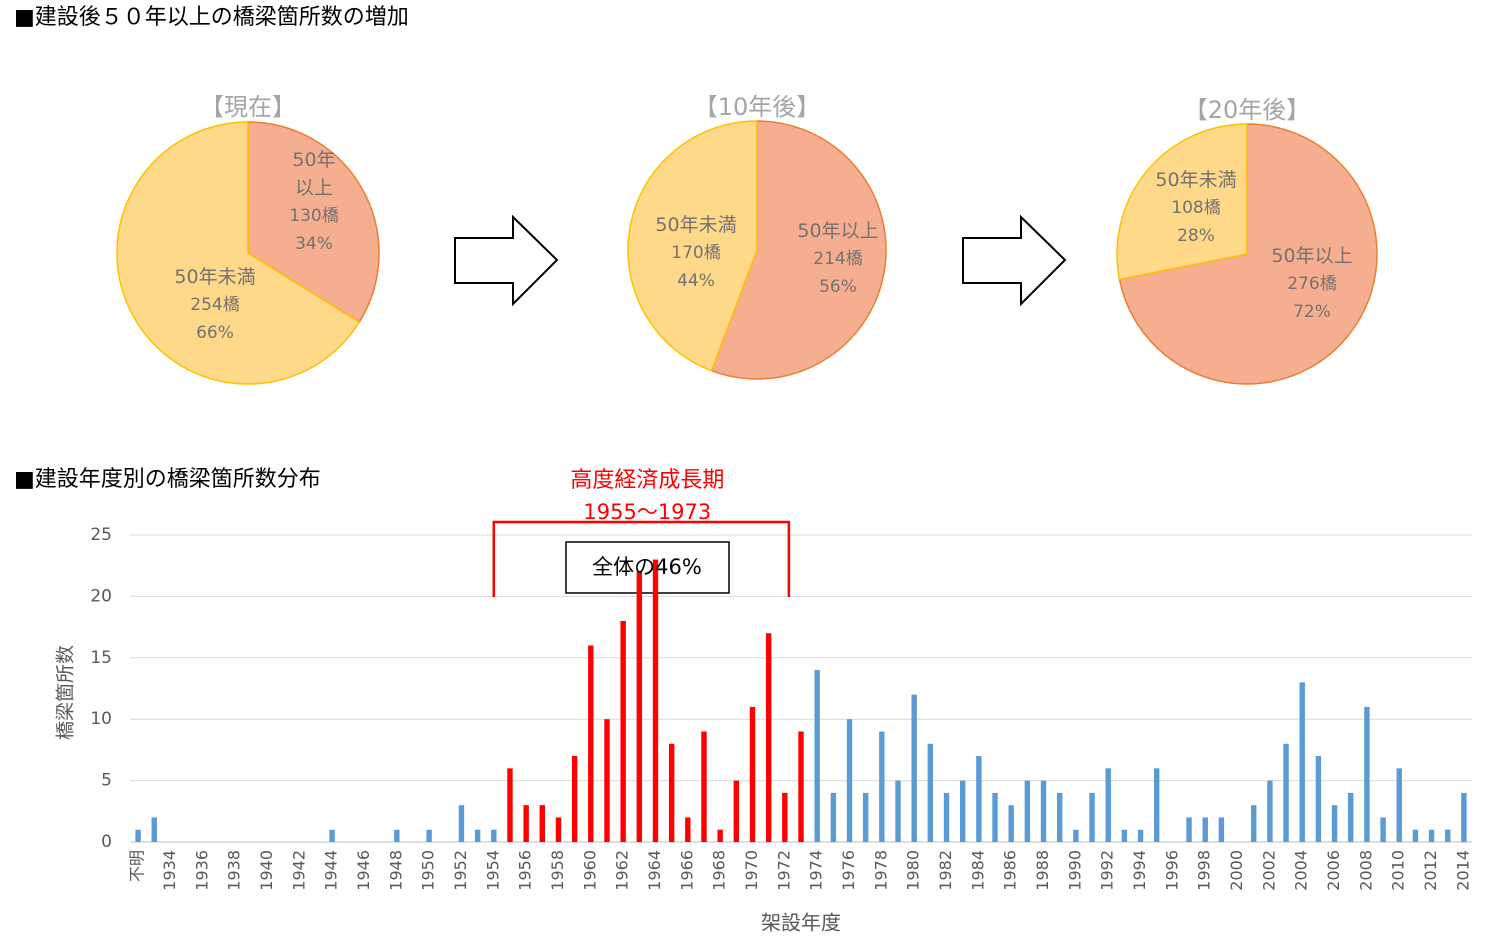  What do you see at coordinates (101, 596) in the screenshot?
I see `y-tick-label: 20` at bounding box center [101, 596].